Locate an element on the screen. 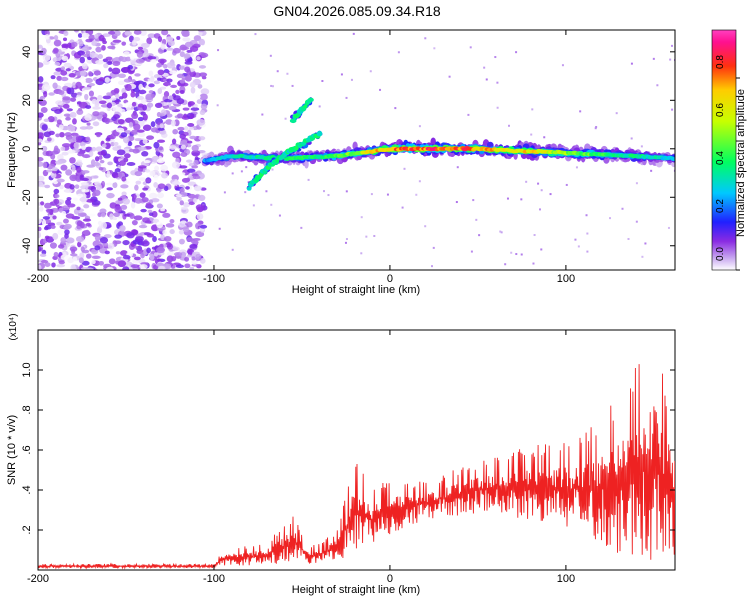  heatmap-track-cell is located at coordinates (672, 159).